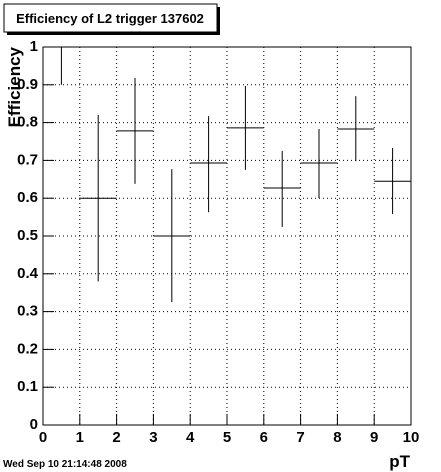 Image resolution: width=441 pixels, height=472 pixels. I want to click on chart-title: Efficiency of L2 trigger 137602, so click(110, 18).